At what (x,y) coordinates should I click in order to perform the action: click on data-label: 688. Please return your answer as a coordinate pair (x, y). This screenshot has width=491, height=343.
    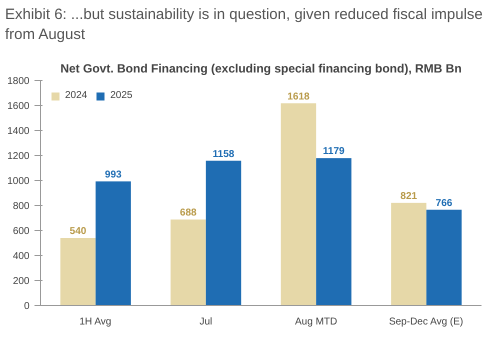
    Looking at the image, I should click on (189, 213).